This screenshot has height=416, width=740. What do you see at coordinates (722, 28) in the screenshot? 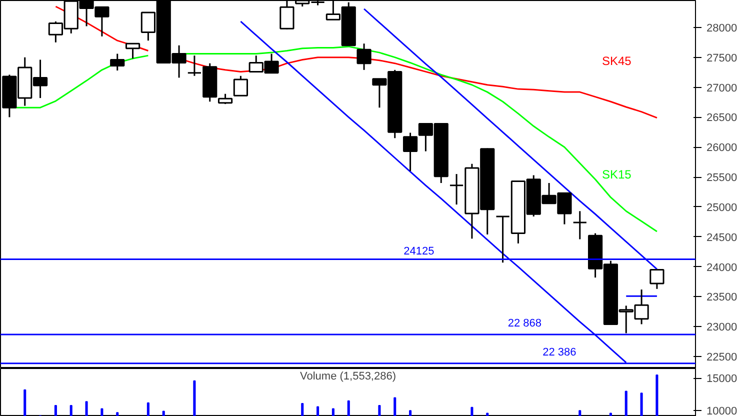
I see `y-tick-label: 28000` at bounding box center [722, 28].